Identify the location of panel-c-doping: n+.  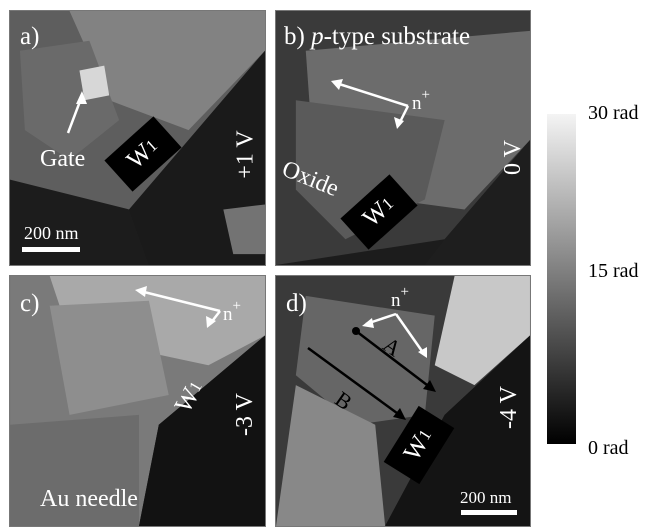
(232, 312).